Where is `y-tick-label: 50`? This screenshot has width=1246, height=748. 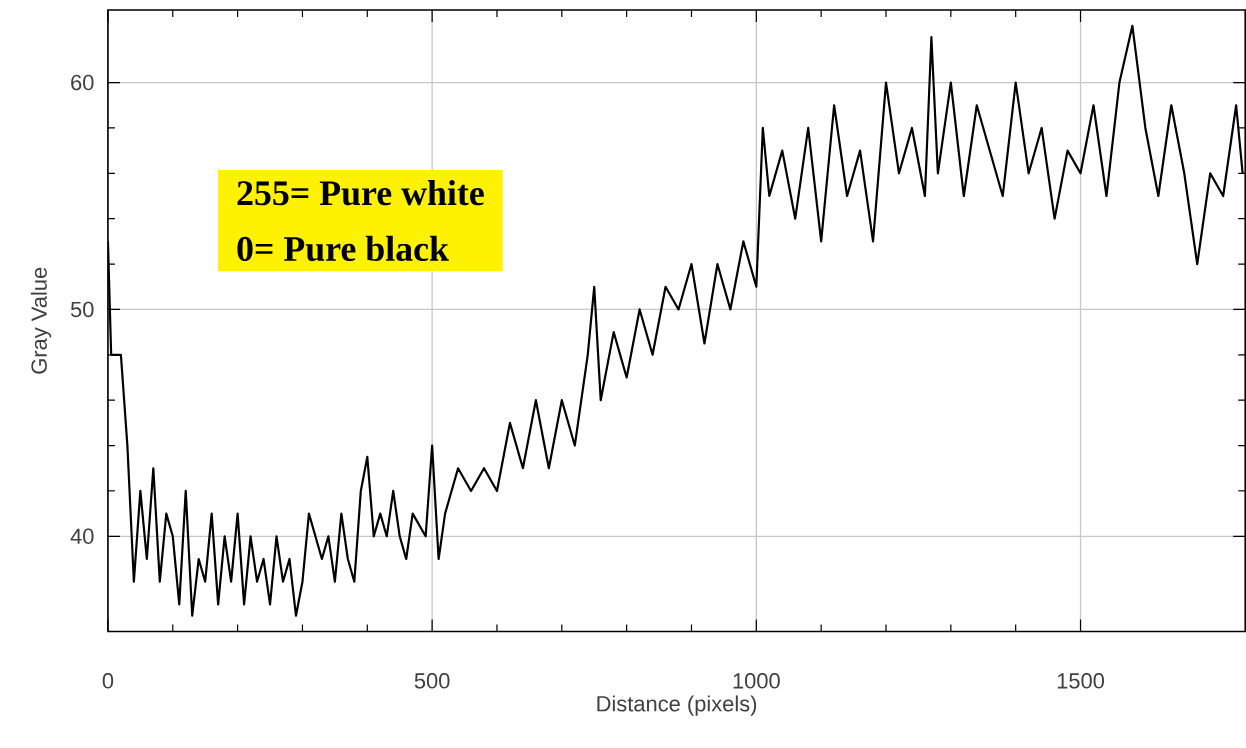 y-tick-label: 50 is located at coordinates (82, 309).